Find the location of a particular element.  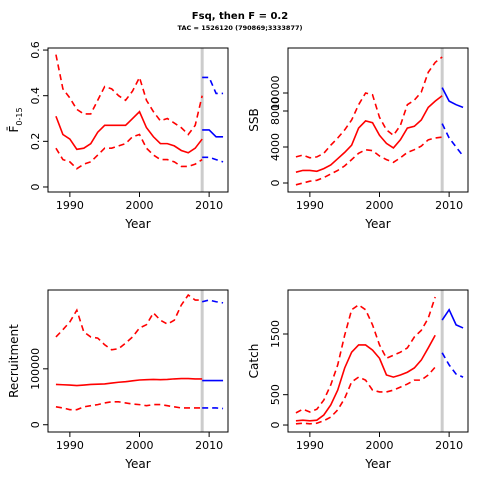

y-axis-label-main: F̄ is located at coordinates (14, 129).